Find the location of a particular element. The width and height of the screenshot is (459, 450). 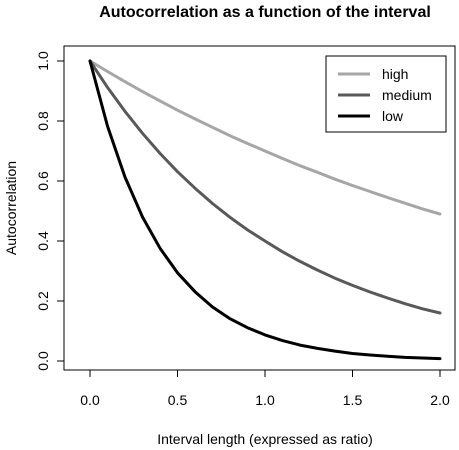

y-tick-label: 0.6 is located at coordinates (43, 181).